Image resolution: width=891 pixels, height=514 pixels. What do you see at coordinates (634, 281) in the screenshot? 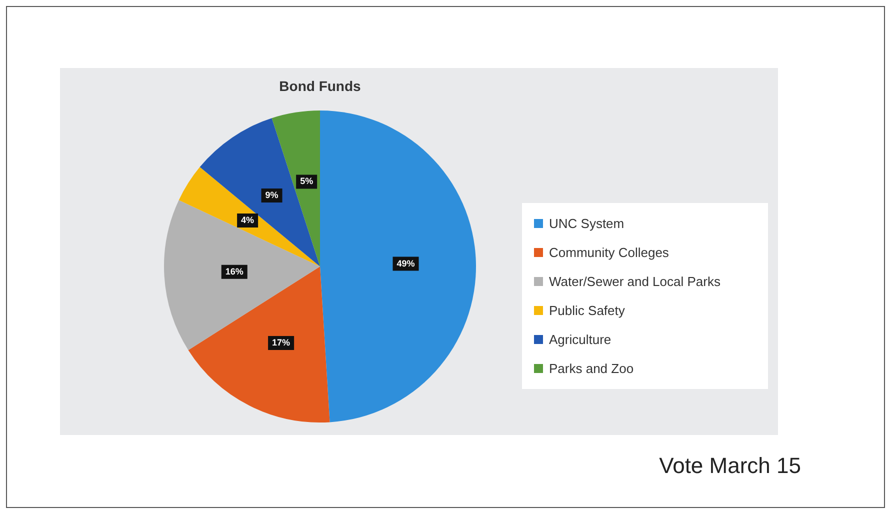
I see `legend-label: Water/Sewer and Local Parks` at bounding box center [634, 281].